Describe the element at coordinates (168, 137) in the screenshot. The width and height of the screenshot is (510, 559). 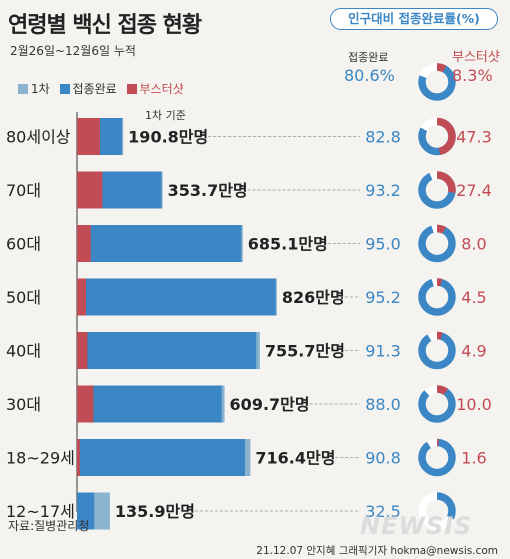
I see `first-dose-label: 190.8만명` at that location.